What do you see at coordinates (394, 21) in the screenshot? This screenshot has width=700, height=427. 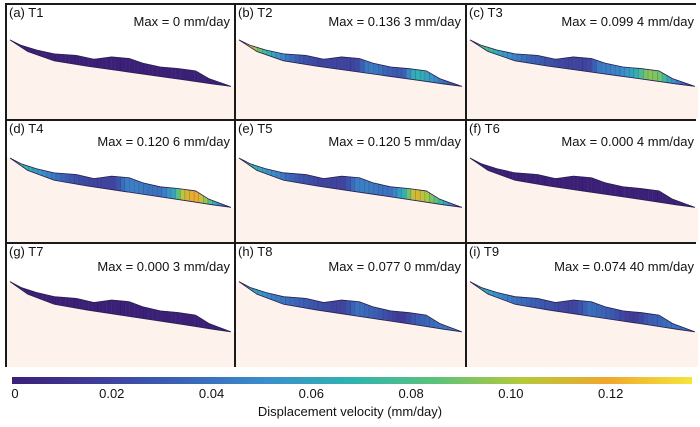 I see `panel-max-label: Max = 0.136 3 mm/day` at bounding box center [394, 21].